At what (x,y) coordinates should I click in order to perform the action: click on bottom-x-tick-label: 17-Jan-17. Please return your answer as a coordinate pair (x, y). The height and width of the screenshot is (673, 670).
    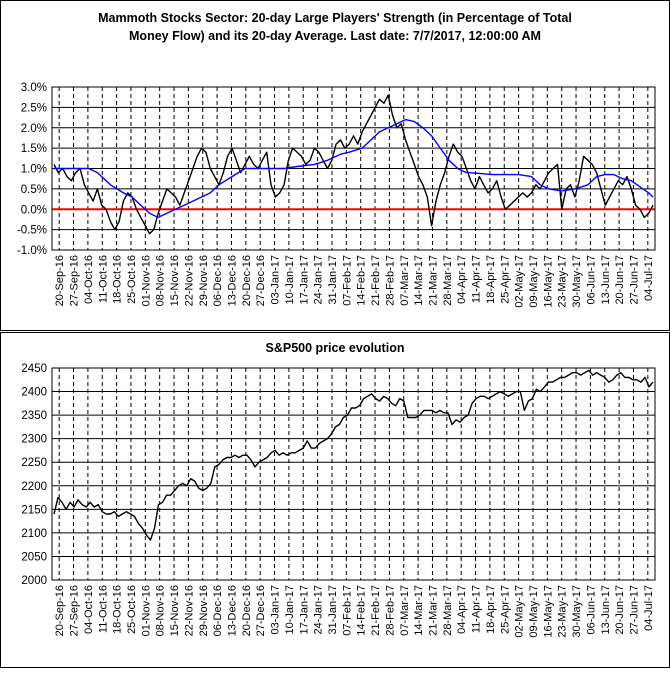
    Looking at the image, I should click on (304, 610).